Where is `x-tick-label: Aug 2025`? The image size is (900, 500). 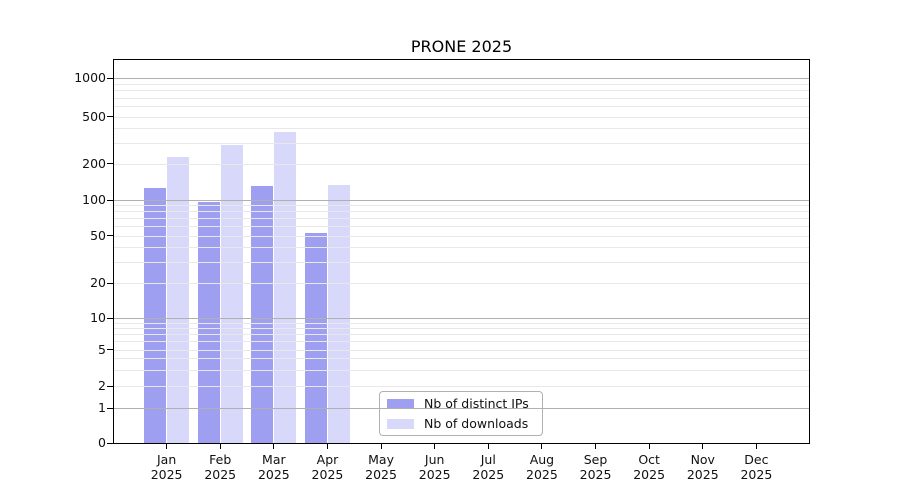
x-tick-label: Aug 2025 is located at coordinates (542, 467).